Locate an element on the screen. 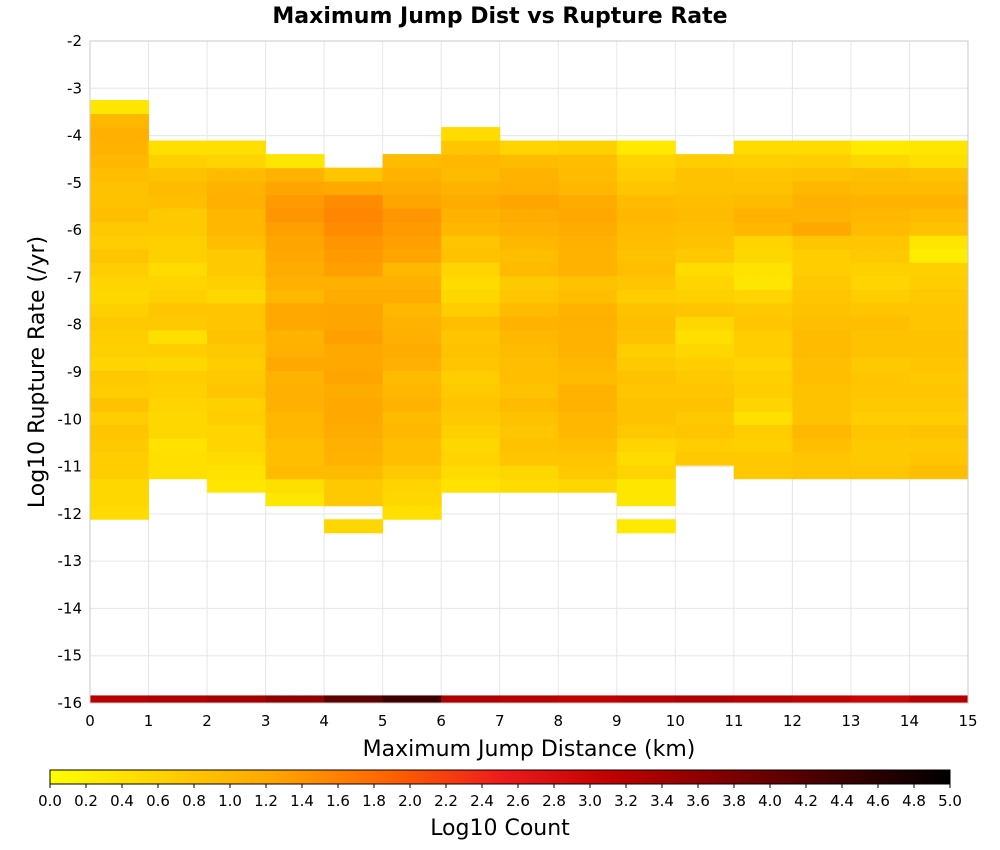 The height and width of the screenshot is (850, 1000). colorbar-tick-label: 1.4 is located at coordinates (302, 801).